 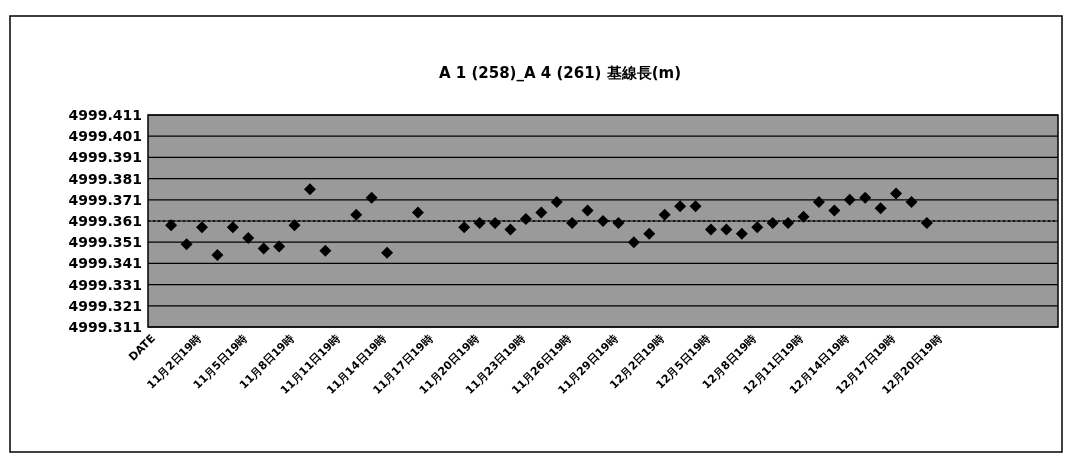 I want to click on y-tick-label: 4999.411, so click(x=105, y=115).